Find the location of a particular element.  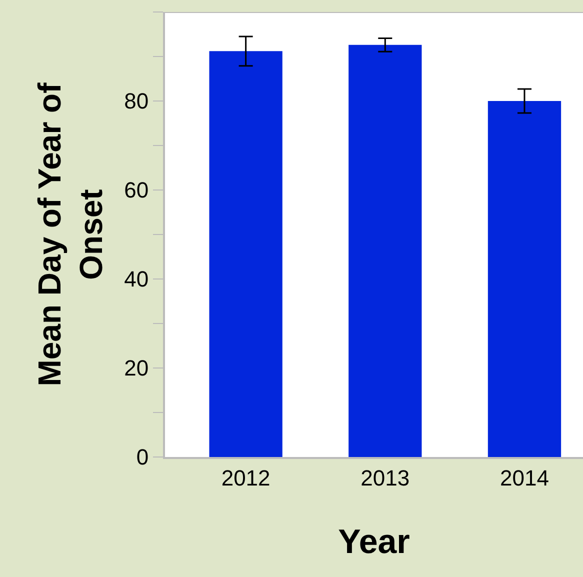

y-tick-label: 80 is located at coordinates (136, 101).